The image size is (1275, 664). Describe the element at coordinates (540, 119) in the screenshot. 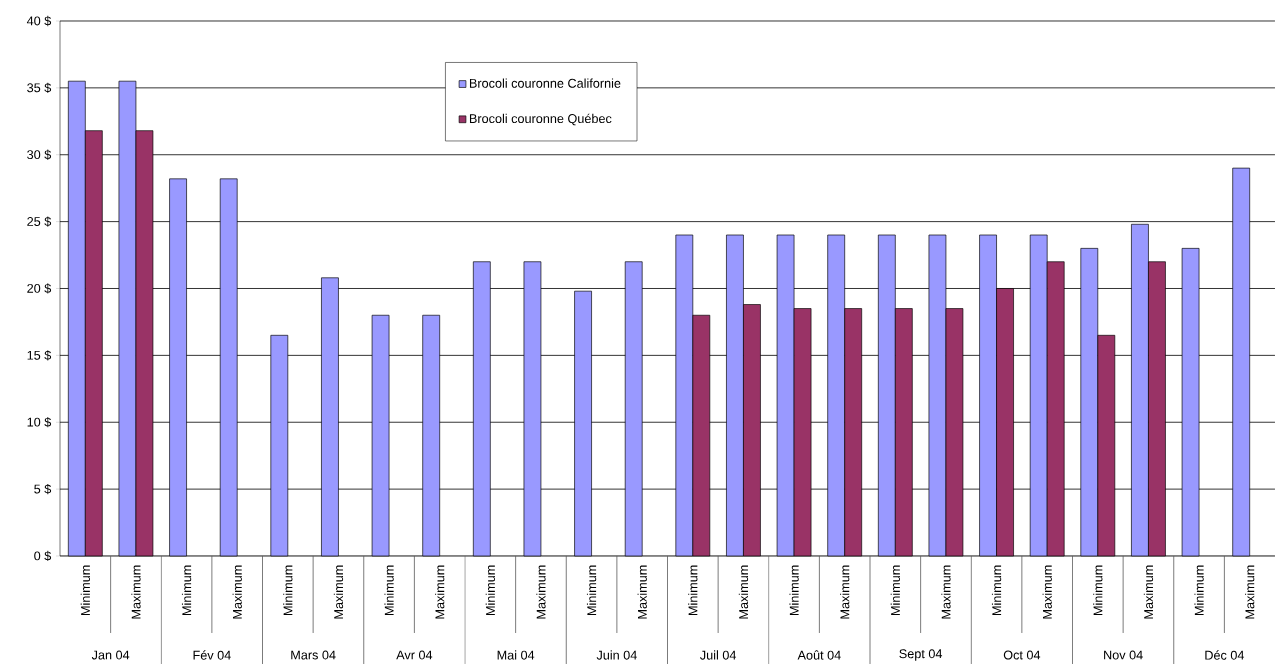

I see `legend-label: Brocoli couronne Québec` at that location.